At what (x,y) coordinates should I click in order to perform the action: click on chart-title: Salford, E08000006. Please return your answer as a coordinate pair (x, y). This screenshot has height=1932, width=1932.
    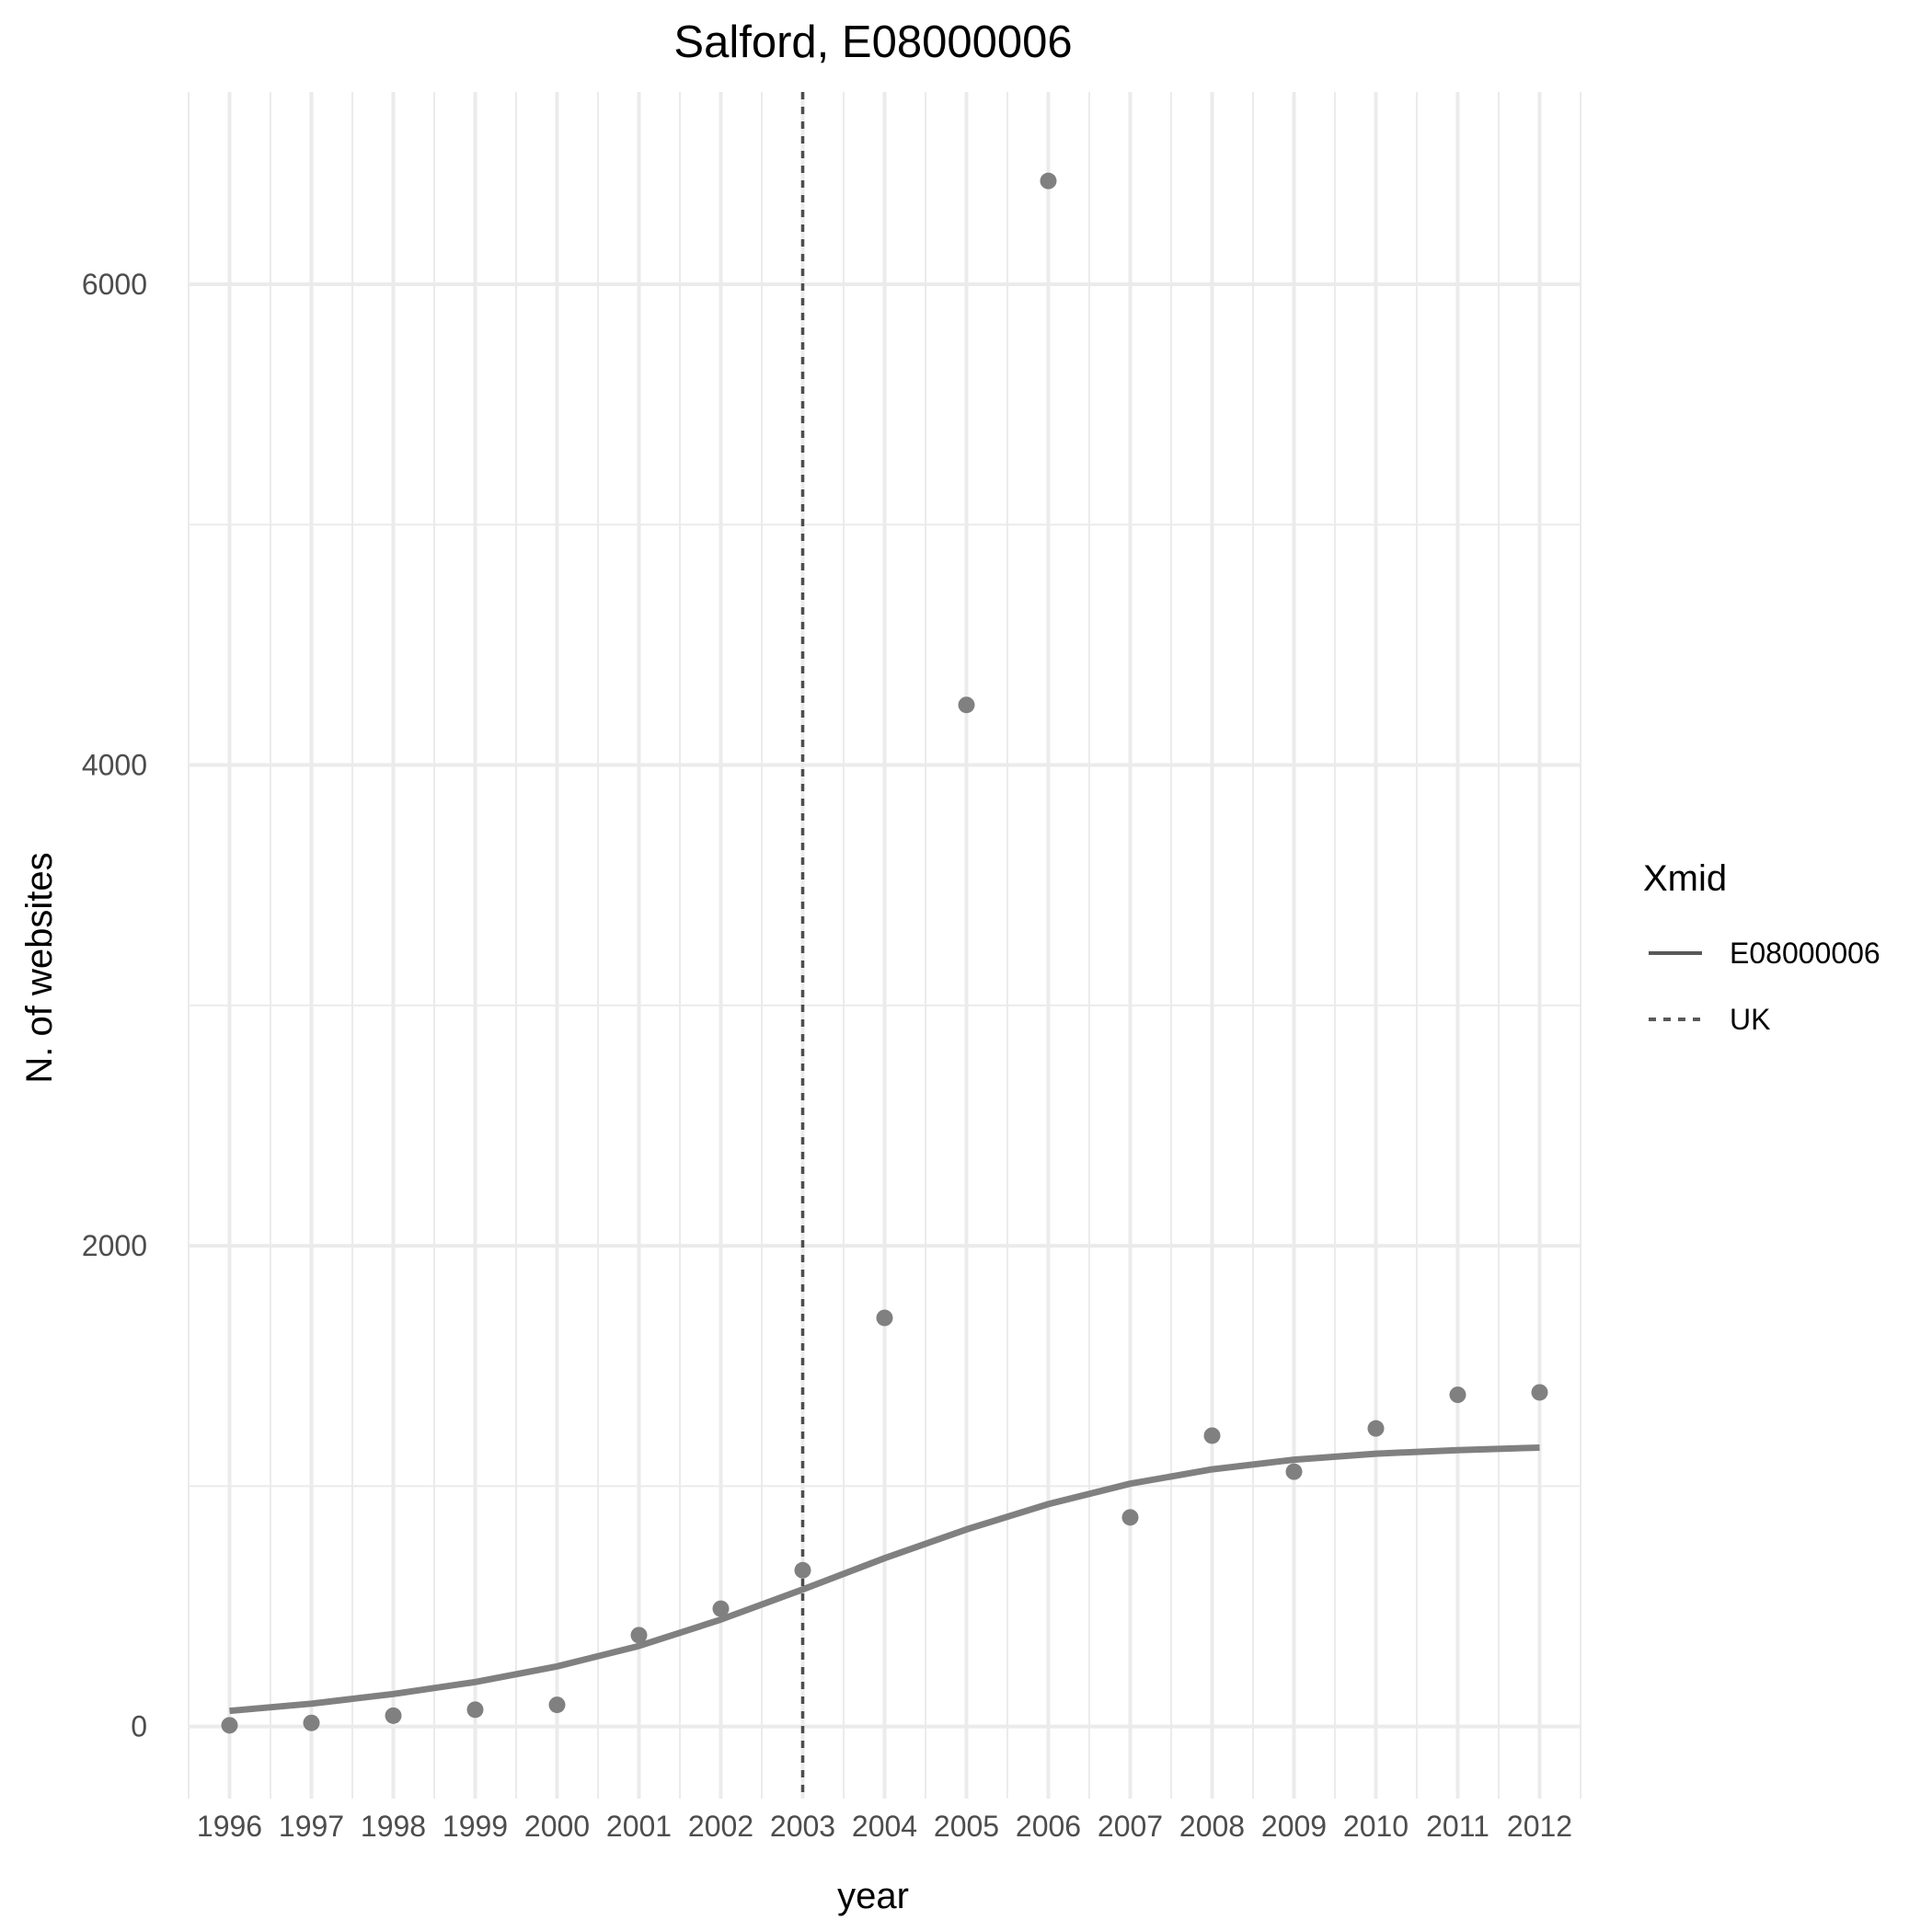
    Looking at the image, I should click on (872, 42).